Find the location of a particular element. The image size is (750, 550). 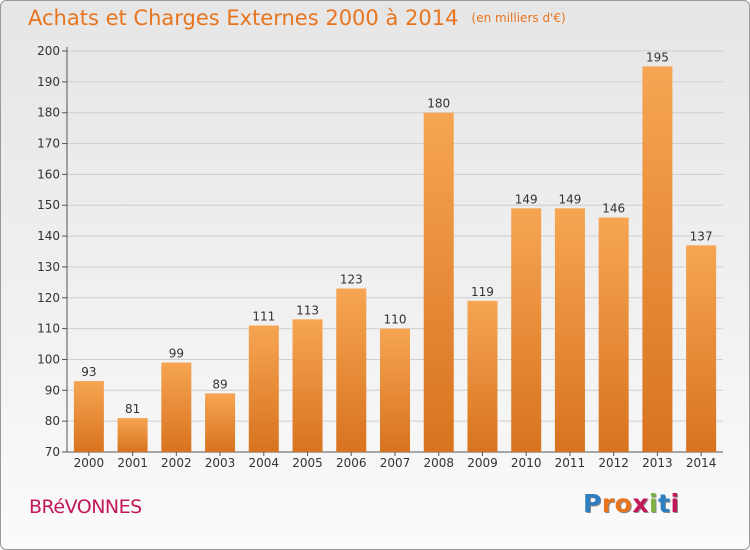

chart-unit-label: (en milliers d'€) is located at coordinates (518, 18).